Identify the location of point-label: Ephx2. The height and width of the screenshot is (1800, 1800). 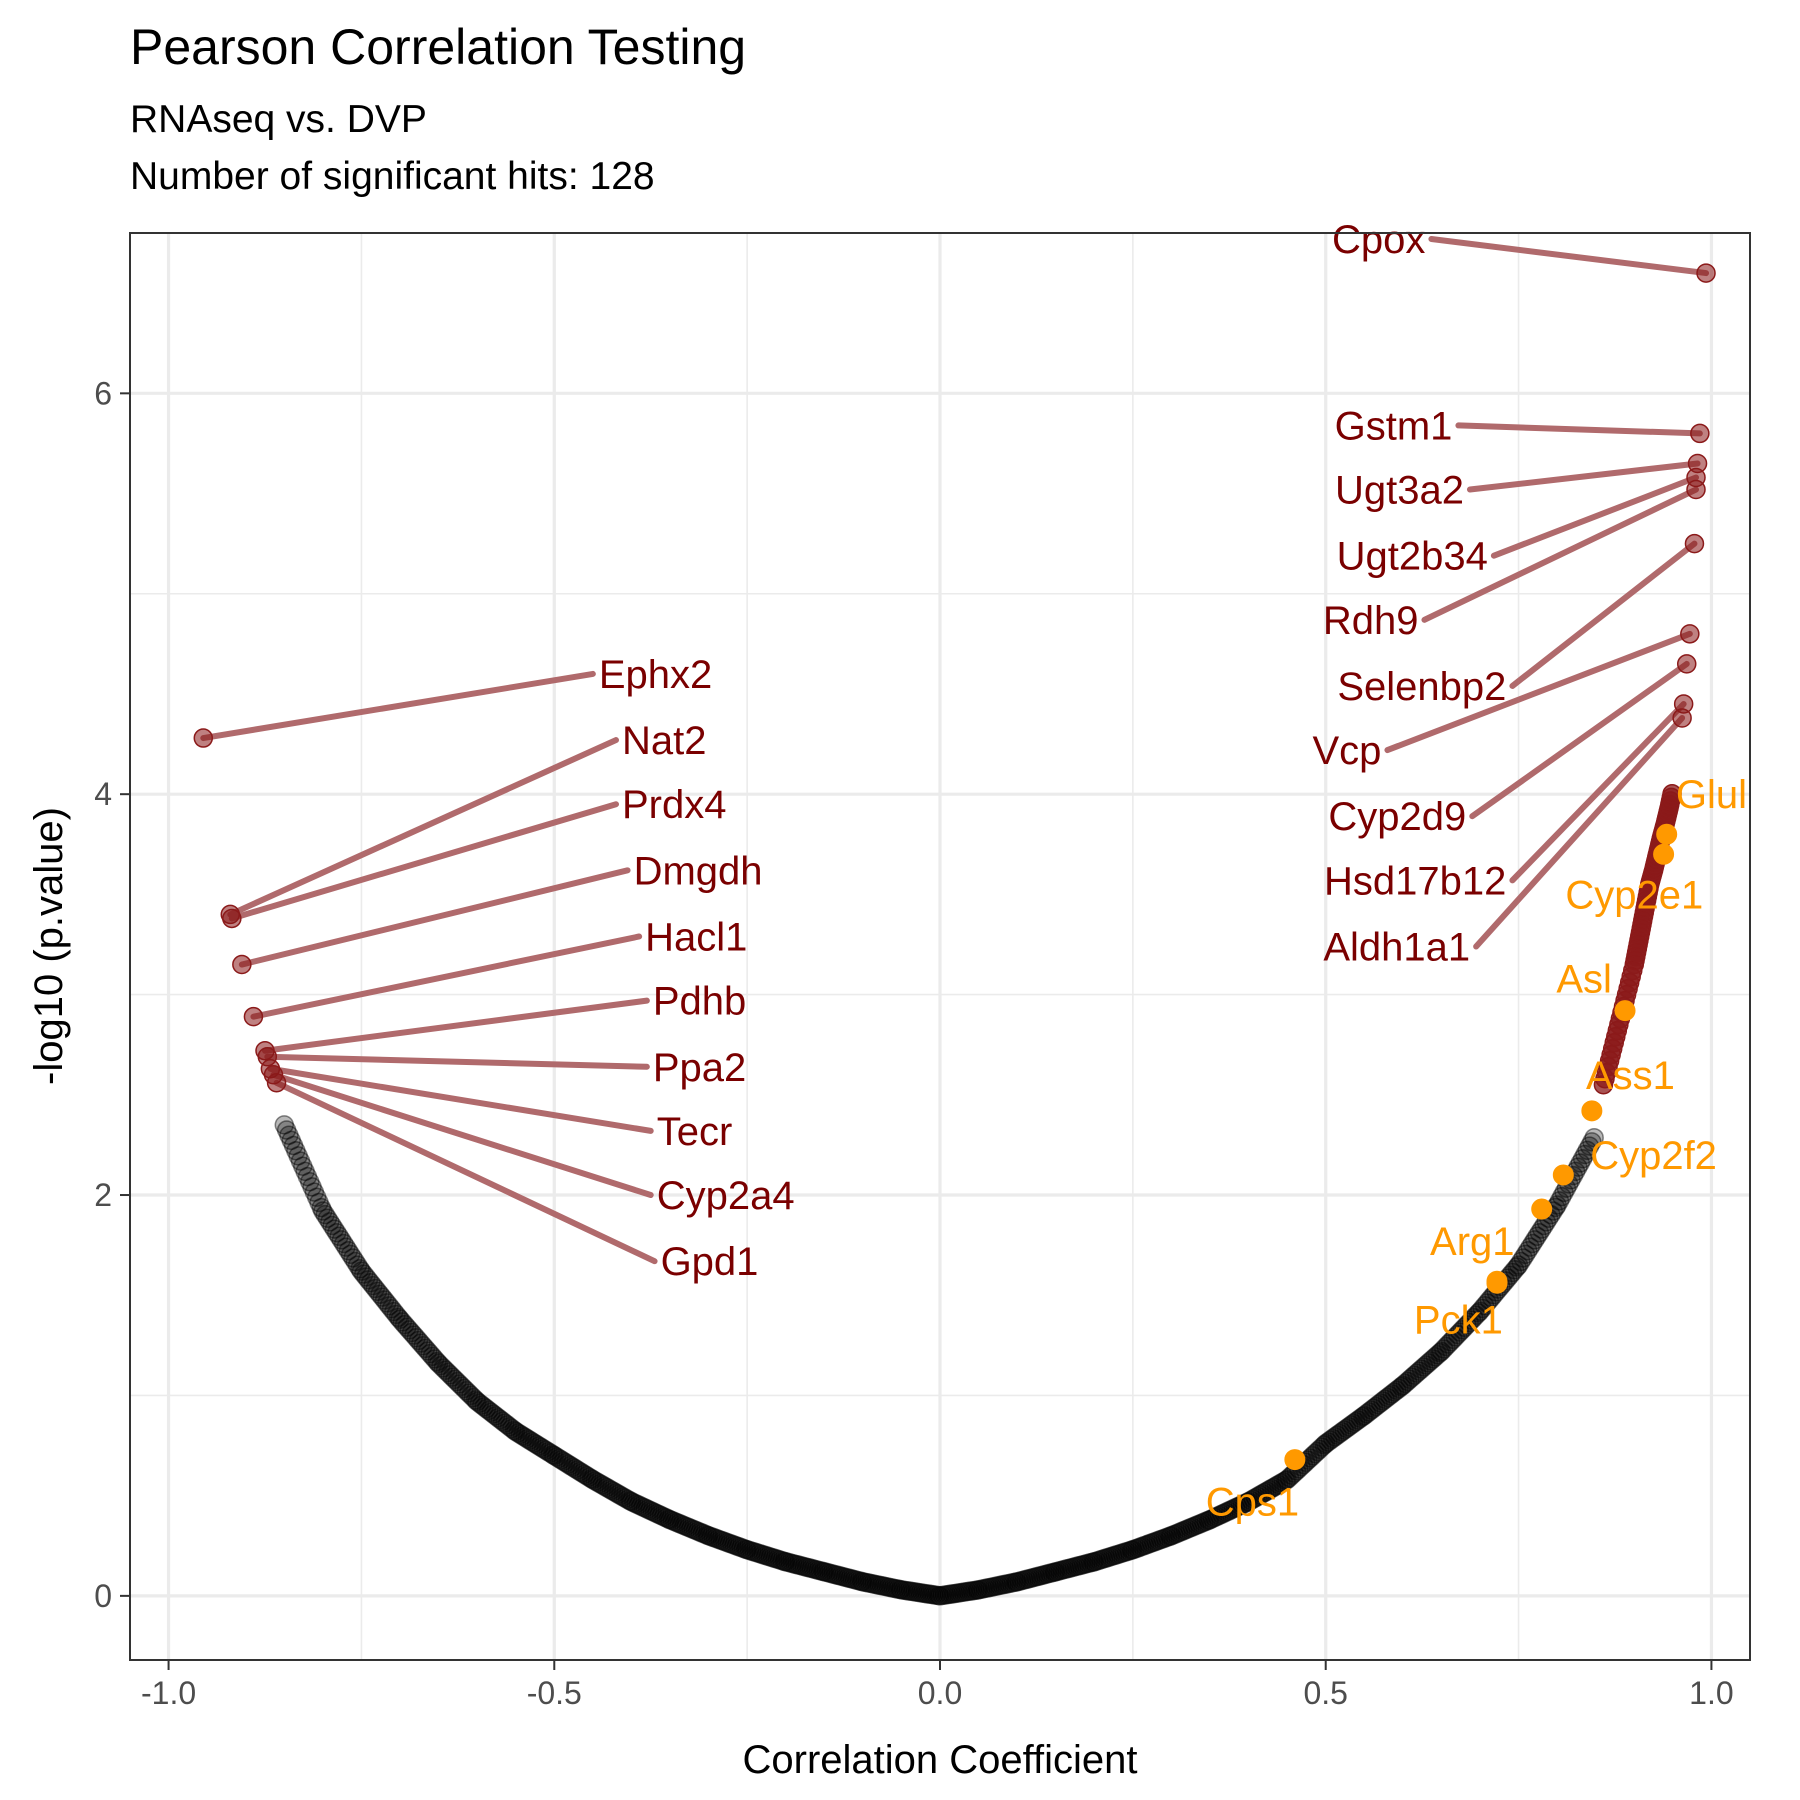
(655, 675).